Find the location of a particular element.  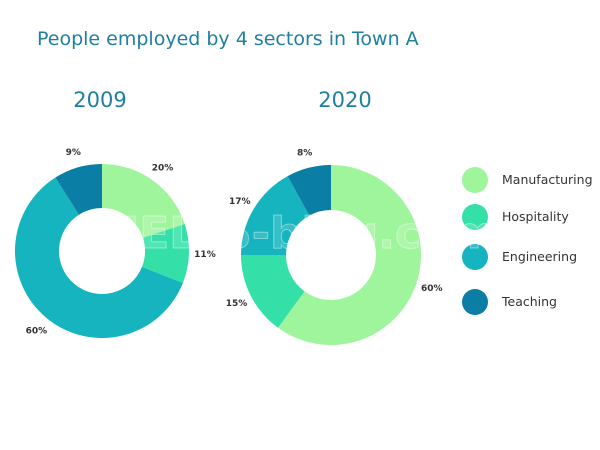

chart-2009-title: 2009 is located at coordinates (99, 100).